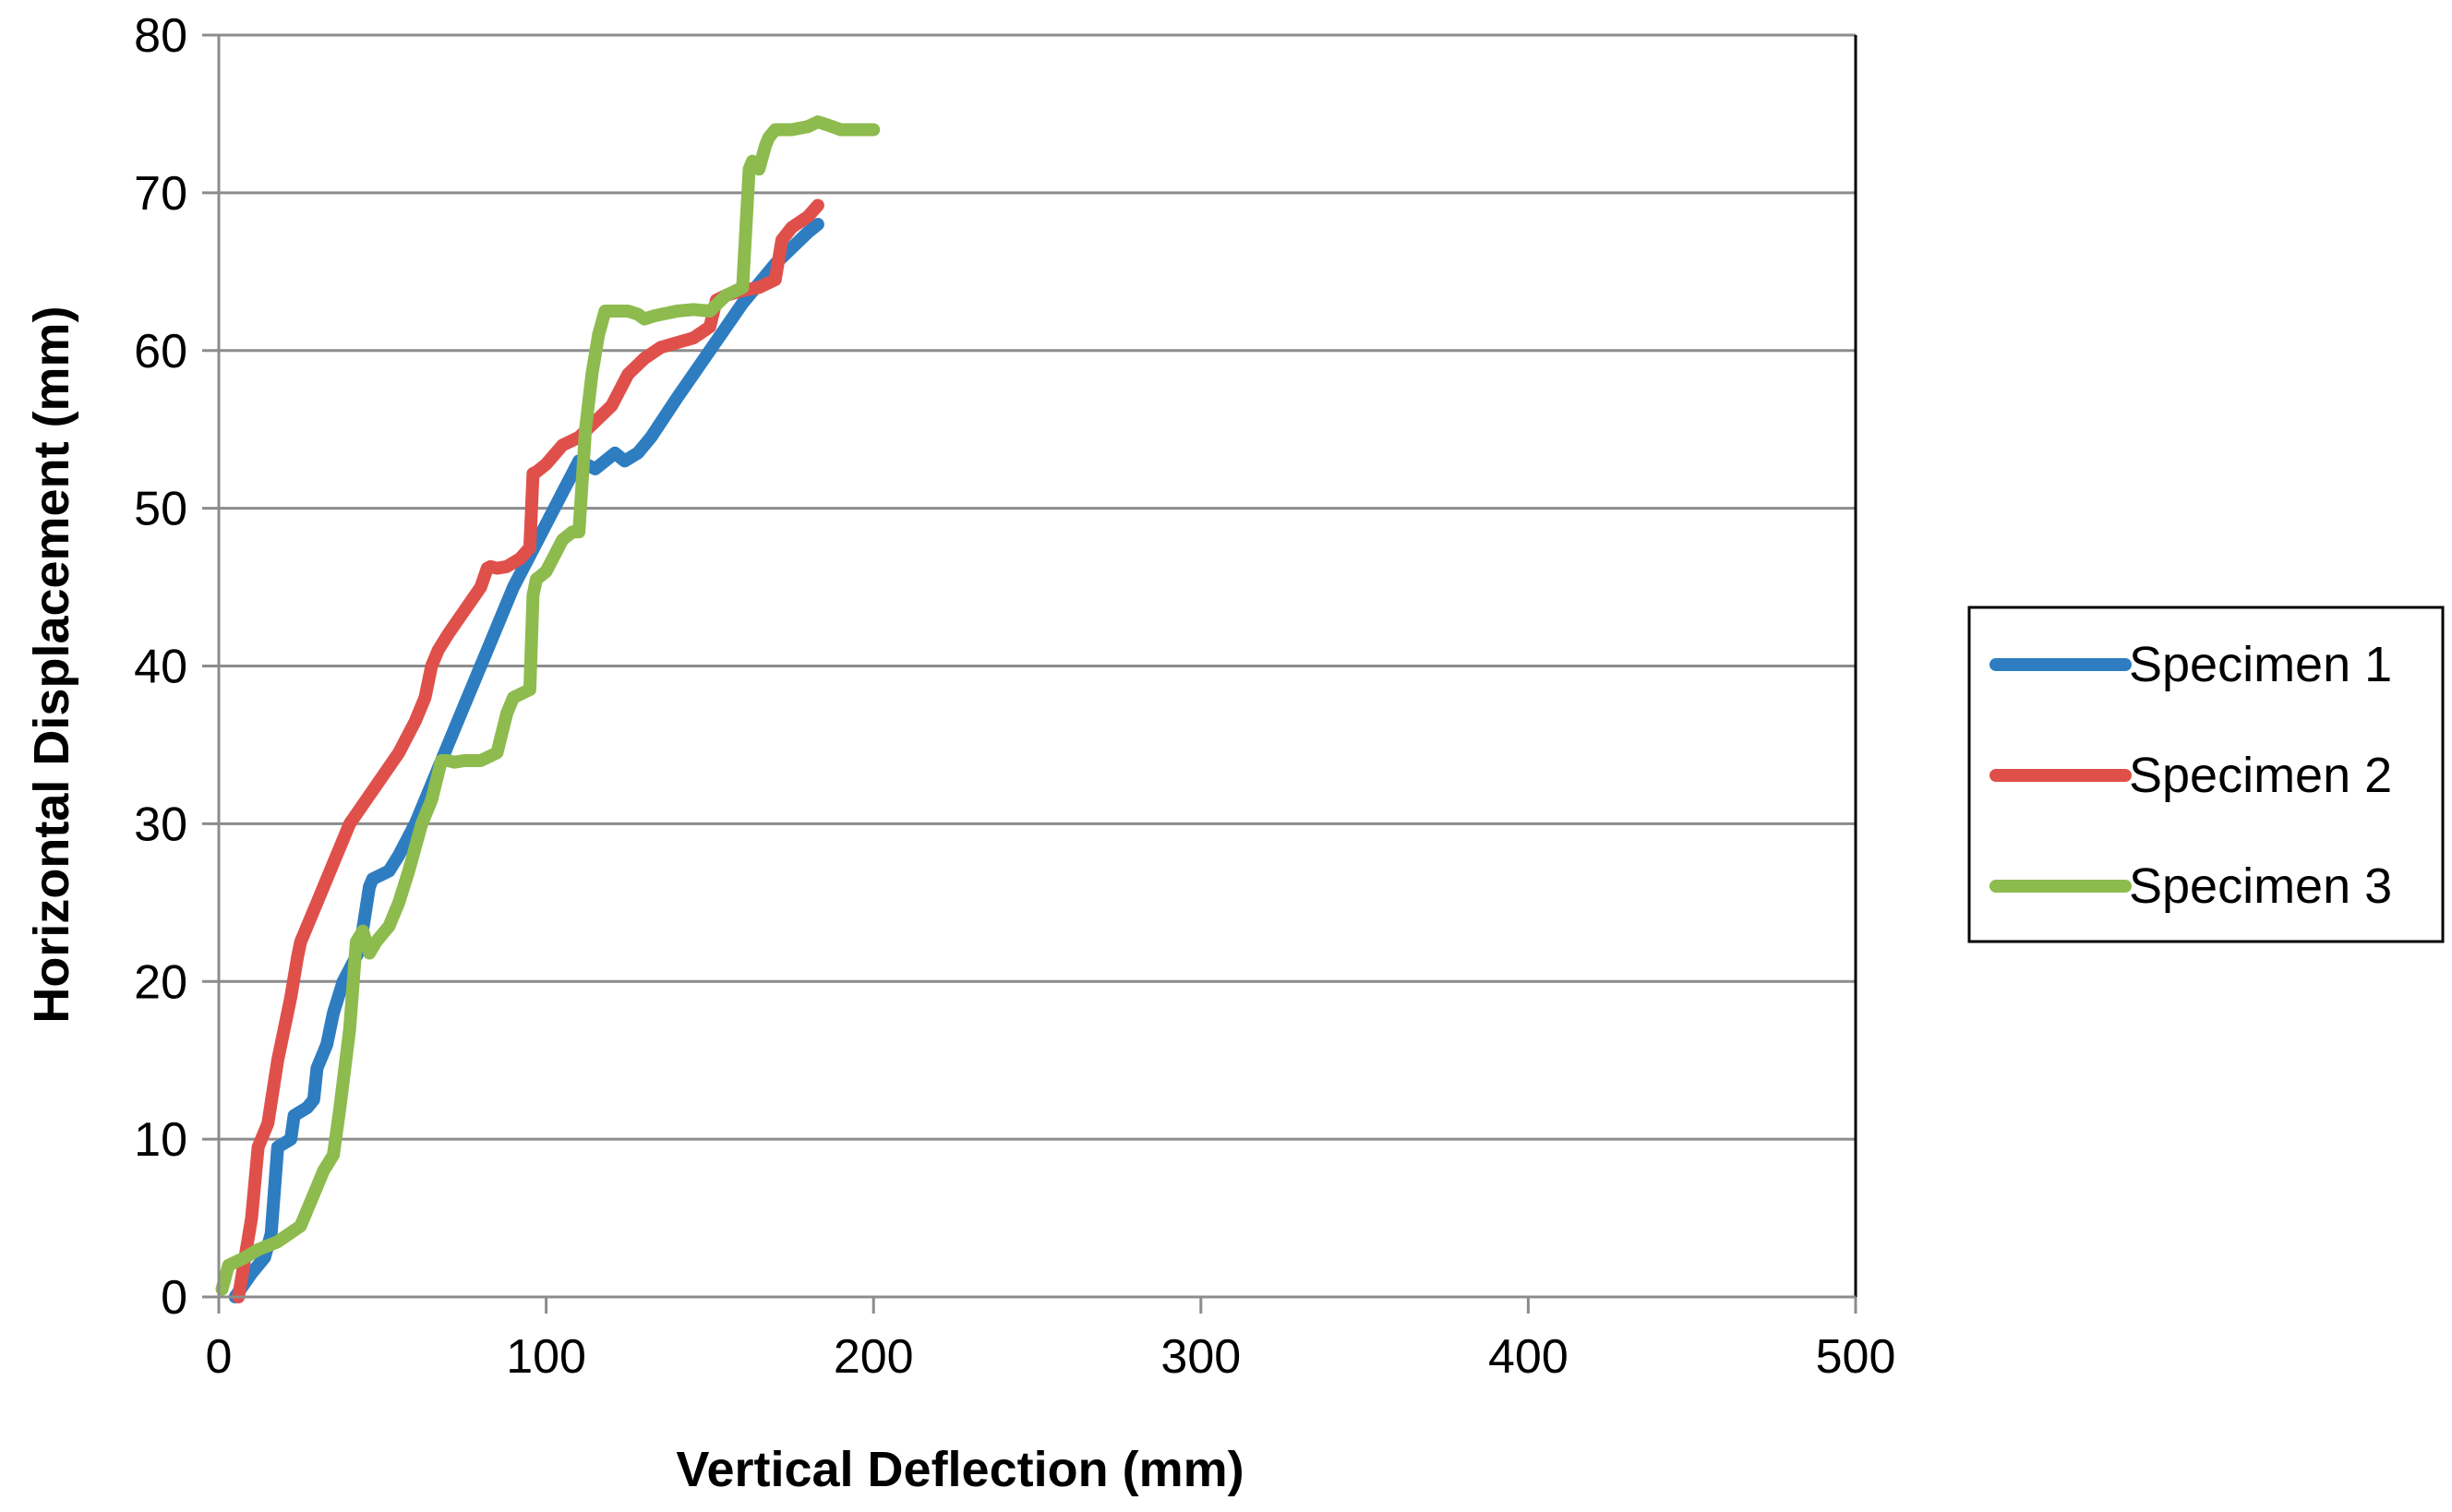  I want to click on y-tick-label-30: 30, so click(161, 824).